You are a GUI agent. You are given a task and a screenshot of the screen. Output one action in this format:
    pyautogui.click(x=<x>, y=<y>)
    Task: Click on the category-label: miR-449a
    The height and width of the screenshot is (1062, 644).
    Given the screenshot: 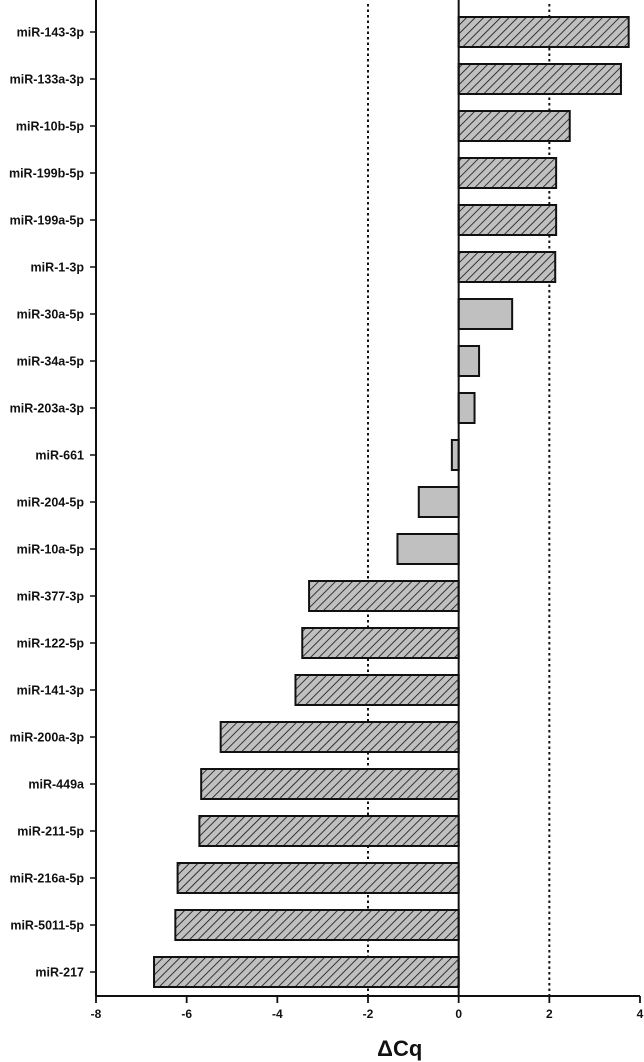 What is the action you would take?
    pyautogui.click(x=56, y=785)
    